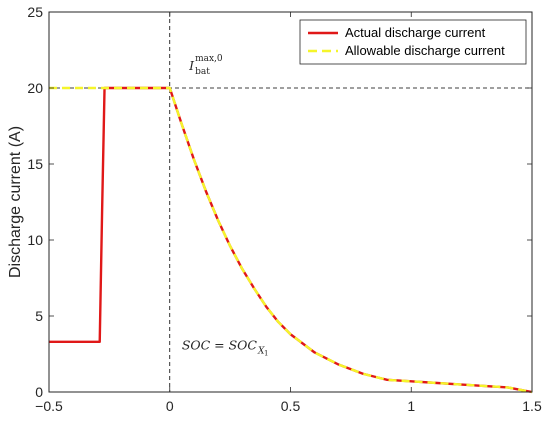 The image size is (550, 424). Describe the element at coordinates (35, 88) in the screenshot. I see `y-tick-label: 20` at that location.